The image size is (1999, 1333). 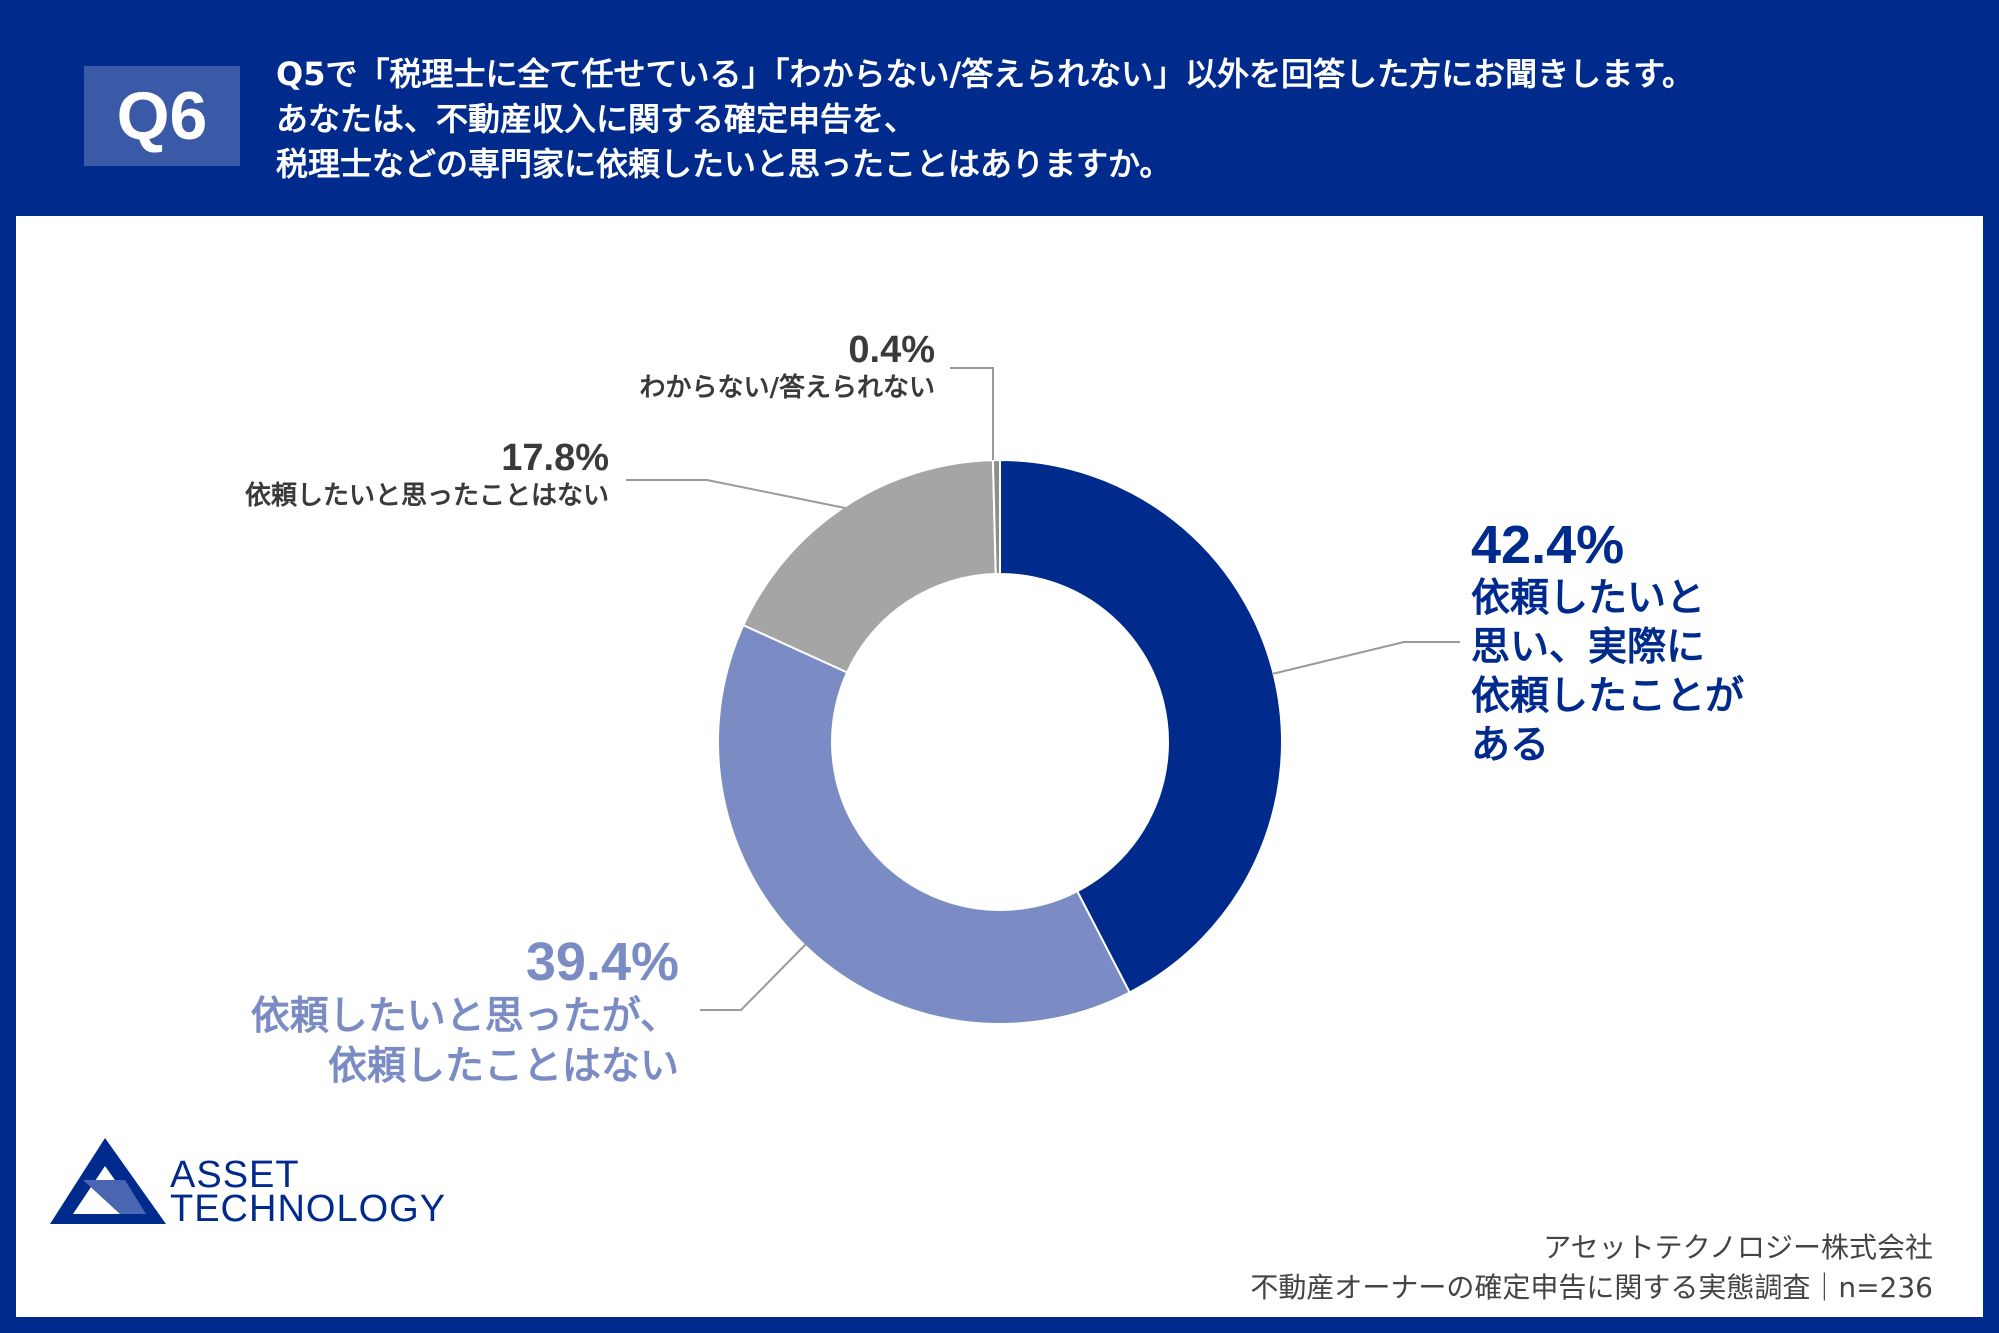 I want to click on logo-line-2: TECHNOLOGY, so click(x=308, y=1209).